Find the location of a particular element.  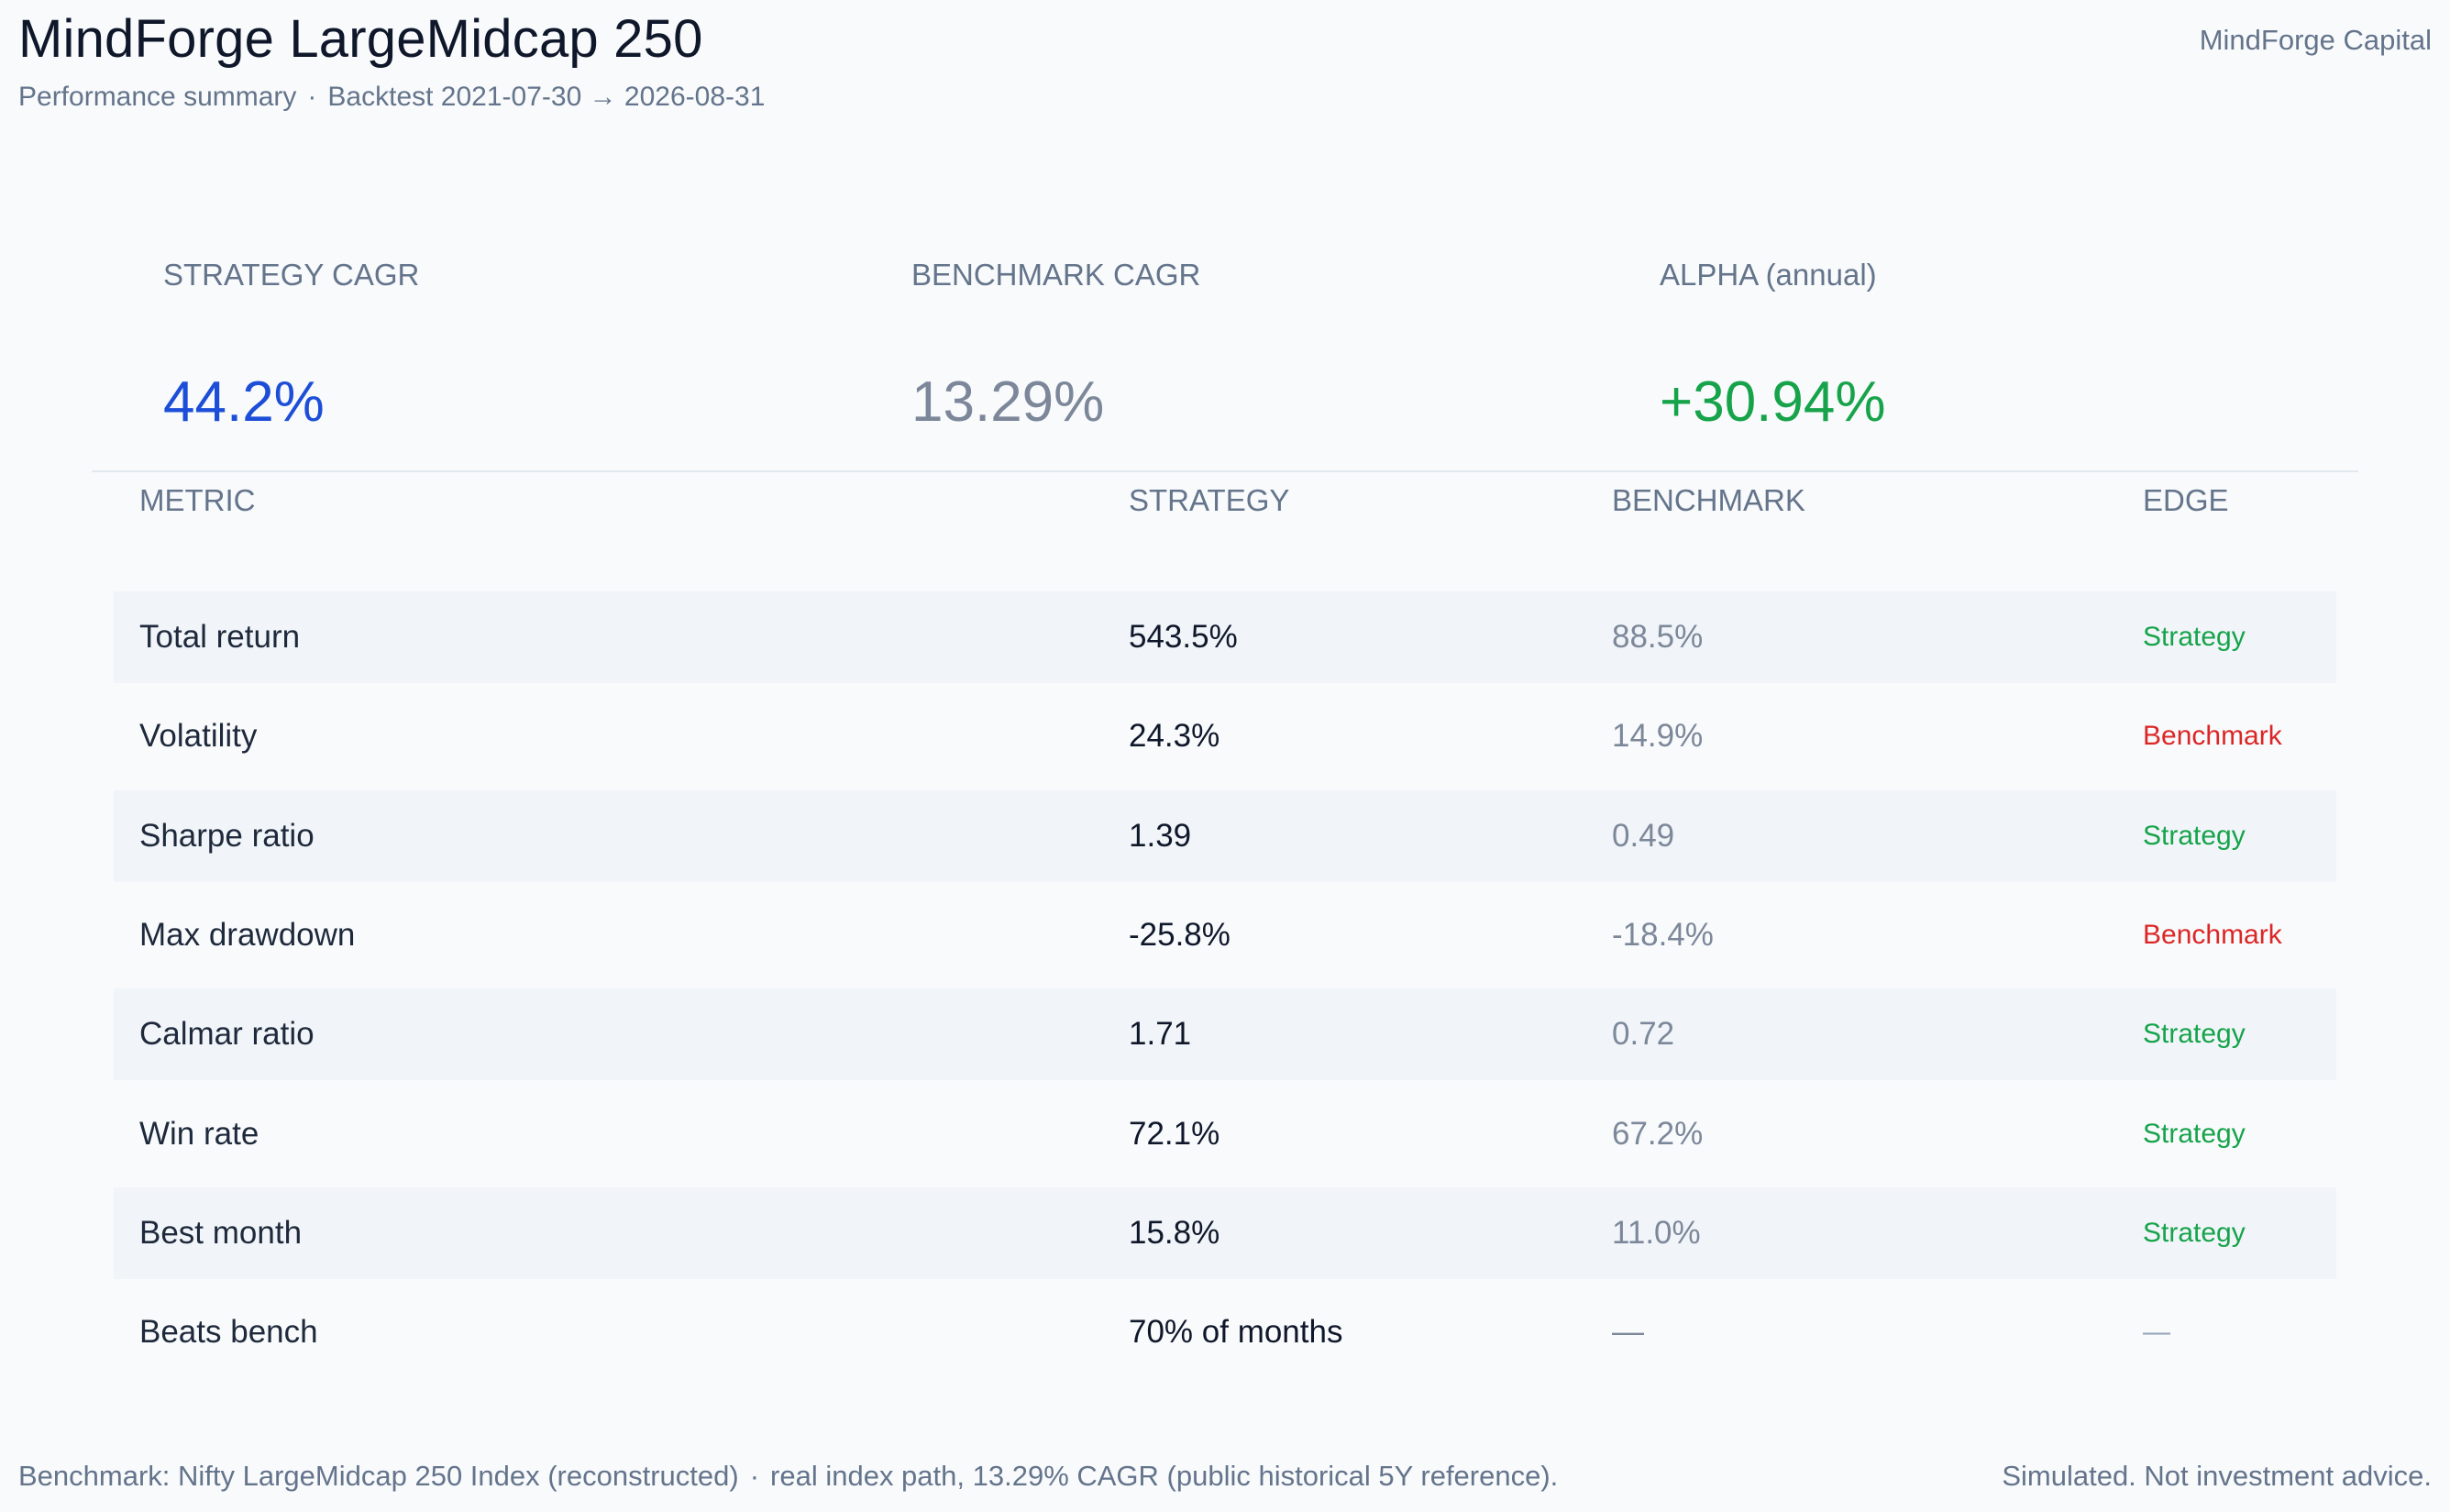

table-row: Sharpe ratio 1.39 0.49 Strategy is located at coordinates (1225, 836).